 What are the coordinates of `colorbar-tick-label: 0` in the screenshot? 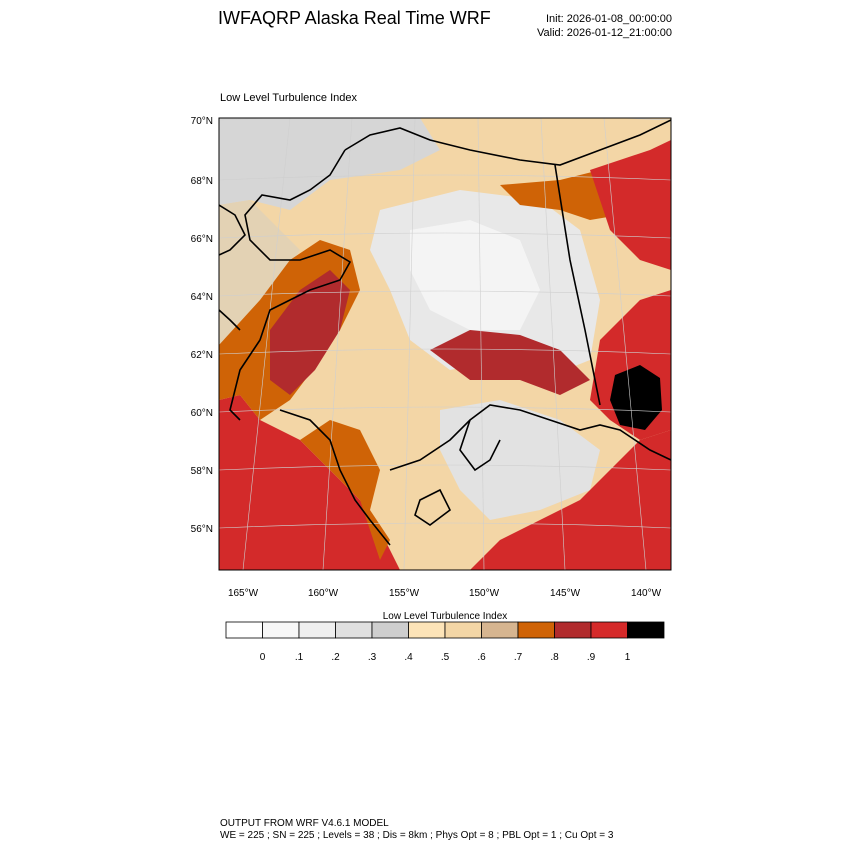 It's located at (263, 657).